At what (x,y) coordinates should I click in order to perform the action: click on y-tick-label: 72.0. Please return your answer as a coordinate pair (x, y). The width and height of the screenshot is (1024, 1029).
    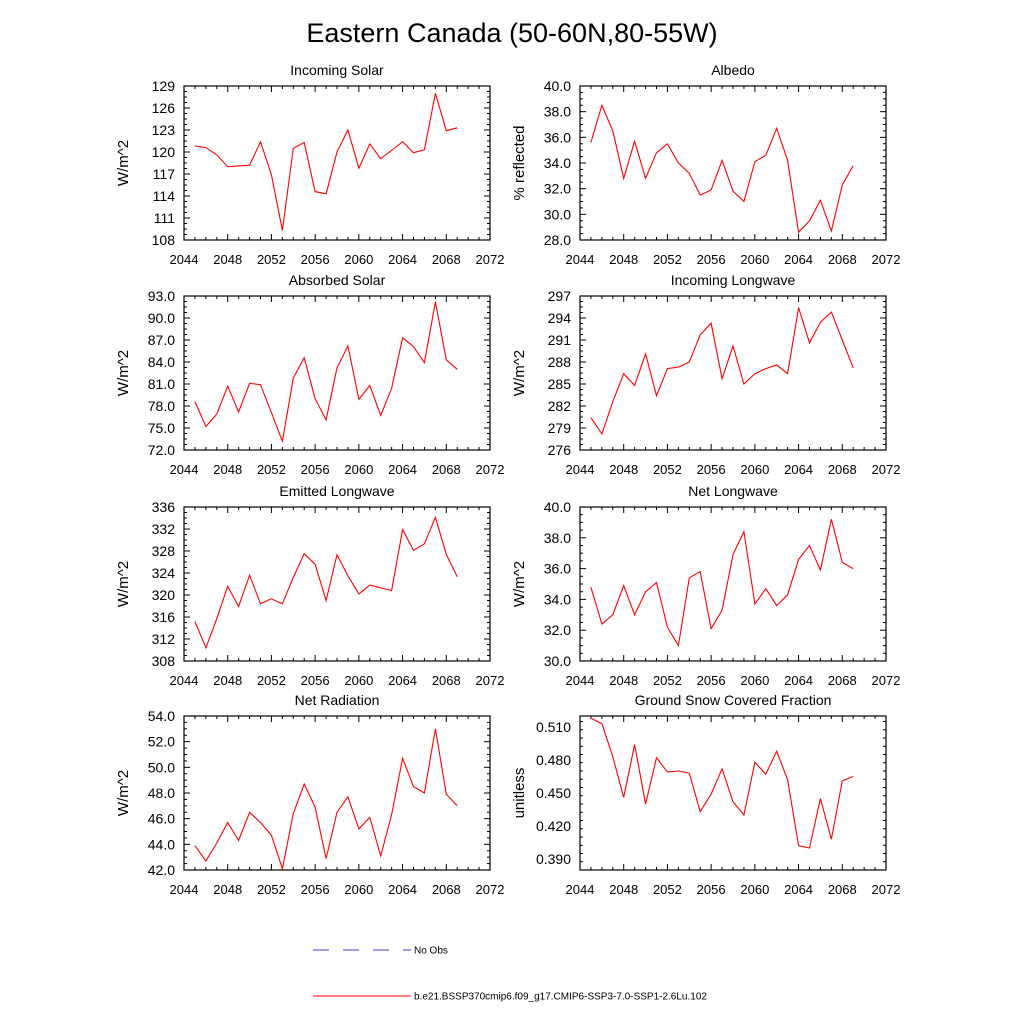
    Looking at the image, I should click on (161, 450).